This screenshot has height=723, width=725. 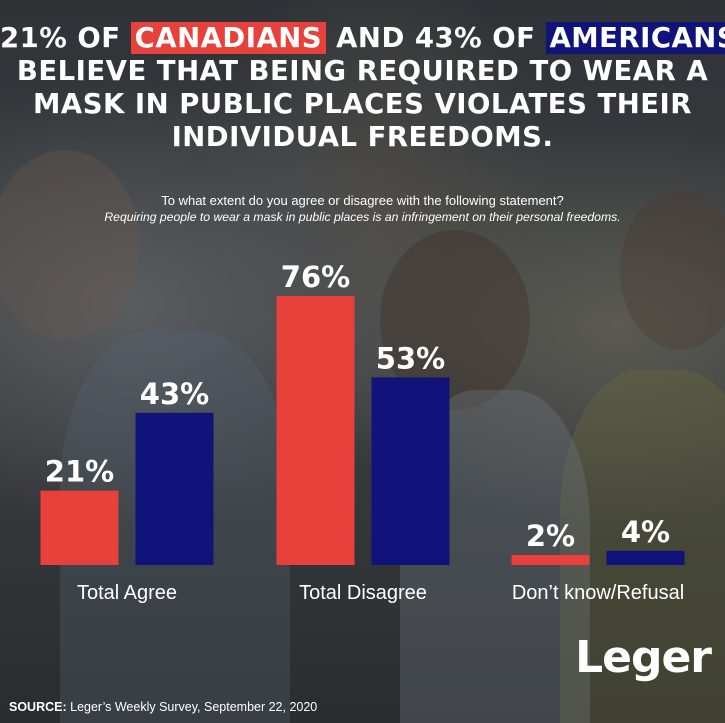 I want to click on headline-line-1: 21% OF CANADIANS AND 43% OF AMERICANS, so click(x=362, y=38).